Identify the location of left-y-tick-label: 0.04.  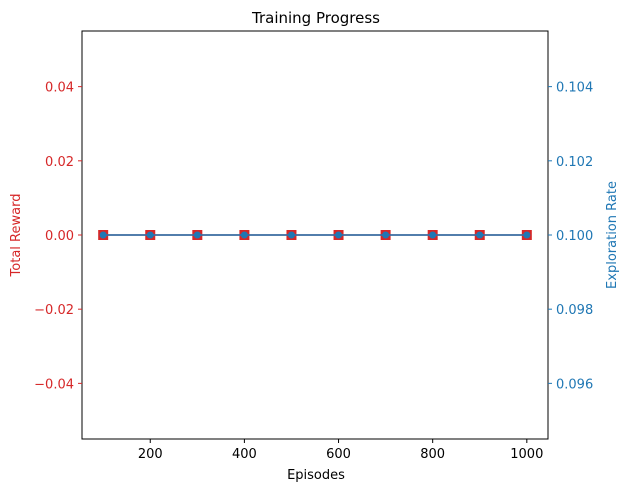
(59, 88).